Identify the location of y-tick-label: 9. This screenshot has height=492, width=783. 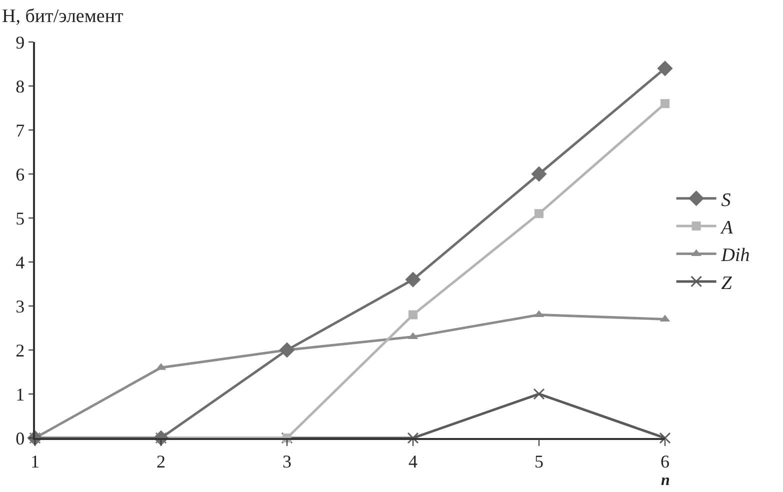
(20, 42).